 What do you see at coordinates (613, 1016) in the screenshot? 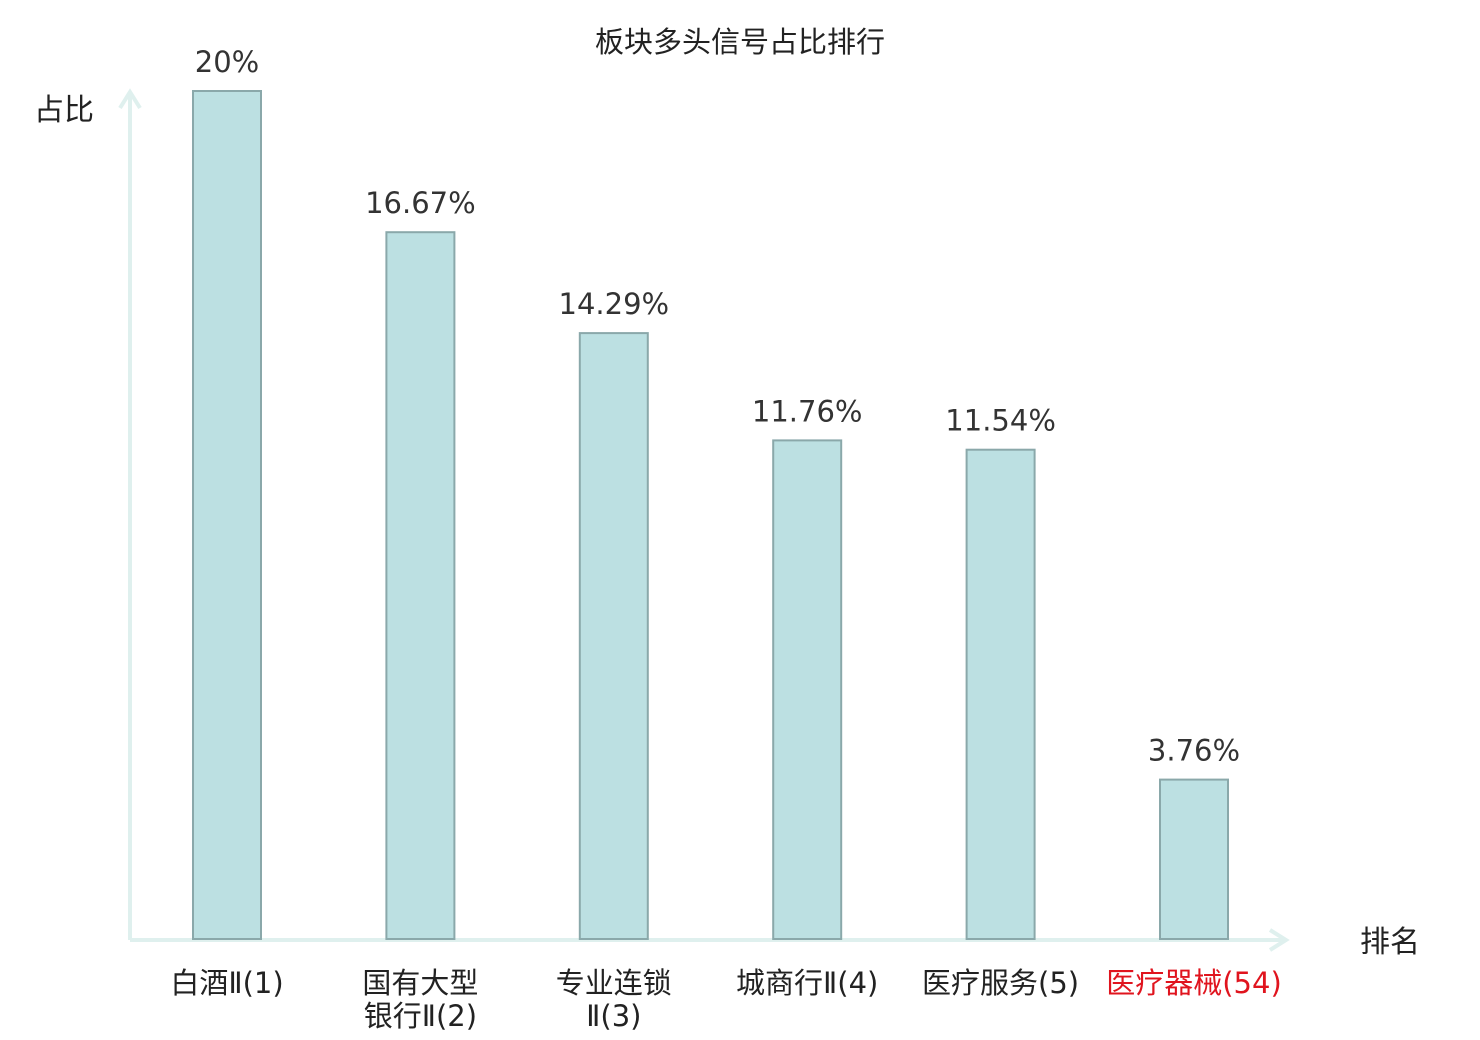
I see `category-label-3-line-2: Ⅱ(3)` at bounding box center [613, 1016].